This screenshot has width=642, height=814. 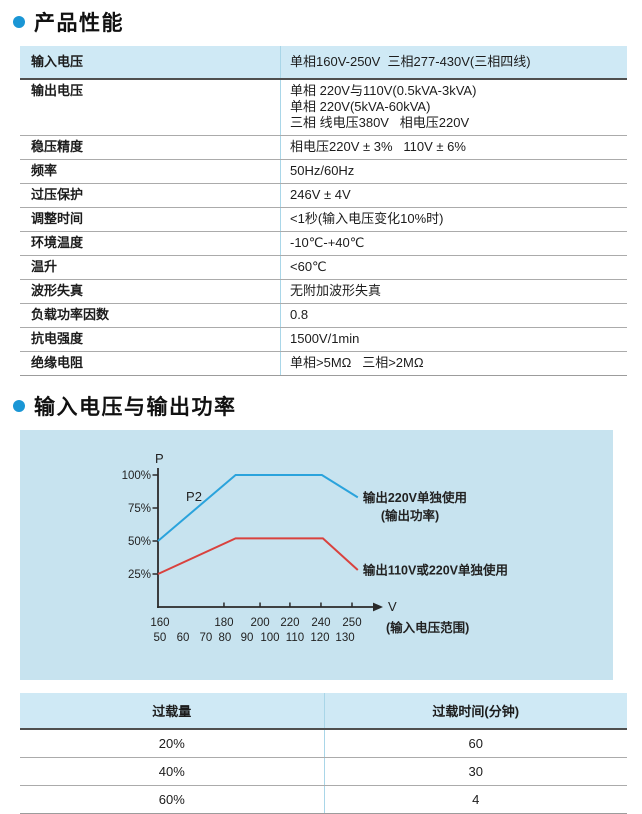 What do you see at coordinates (171, 743) in the screenshot?
I see `overload-amount-cell: 20%` at bounding box center [171, 743].